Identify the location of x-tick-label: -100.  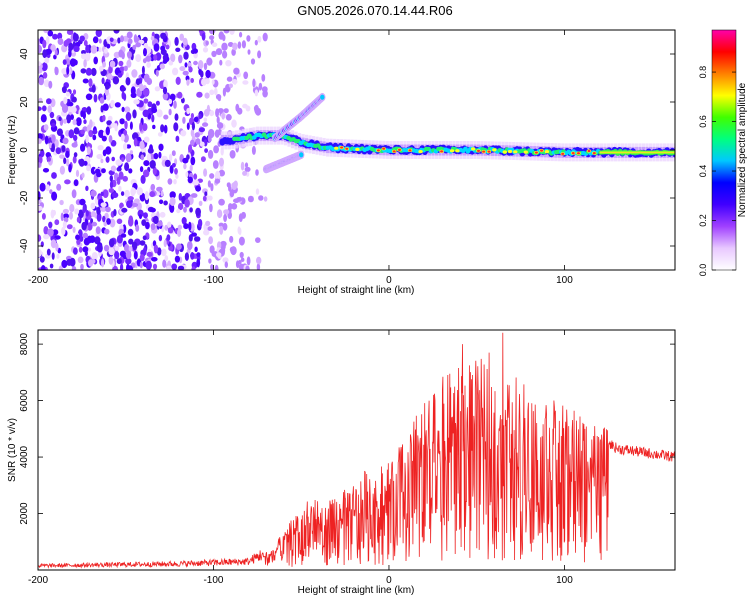
(213, 280).